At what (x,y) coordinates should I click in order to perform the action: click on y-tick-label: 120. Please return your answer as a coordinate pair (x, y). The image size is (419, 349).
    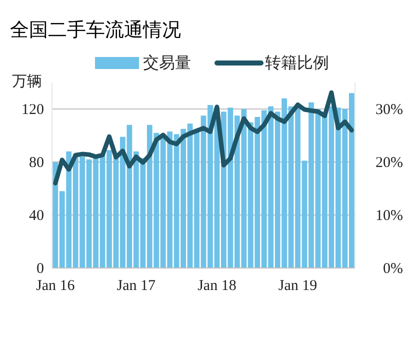
    Looking at the image, I should click on (33, 110).